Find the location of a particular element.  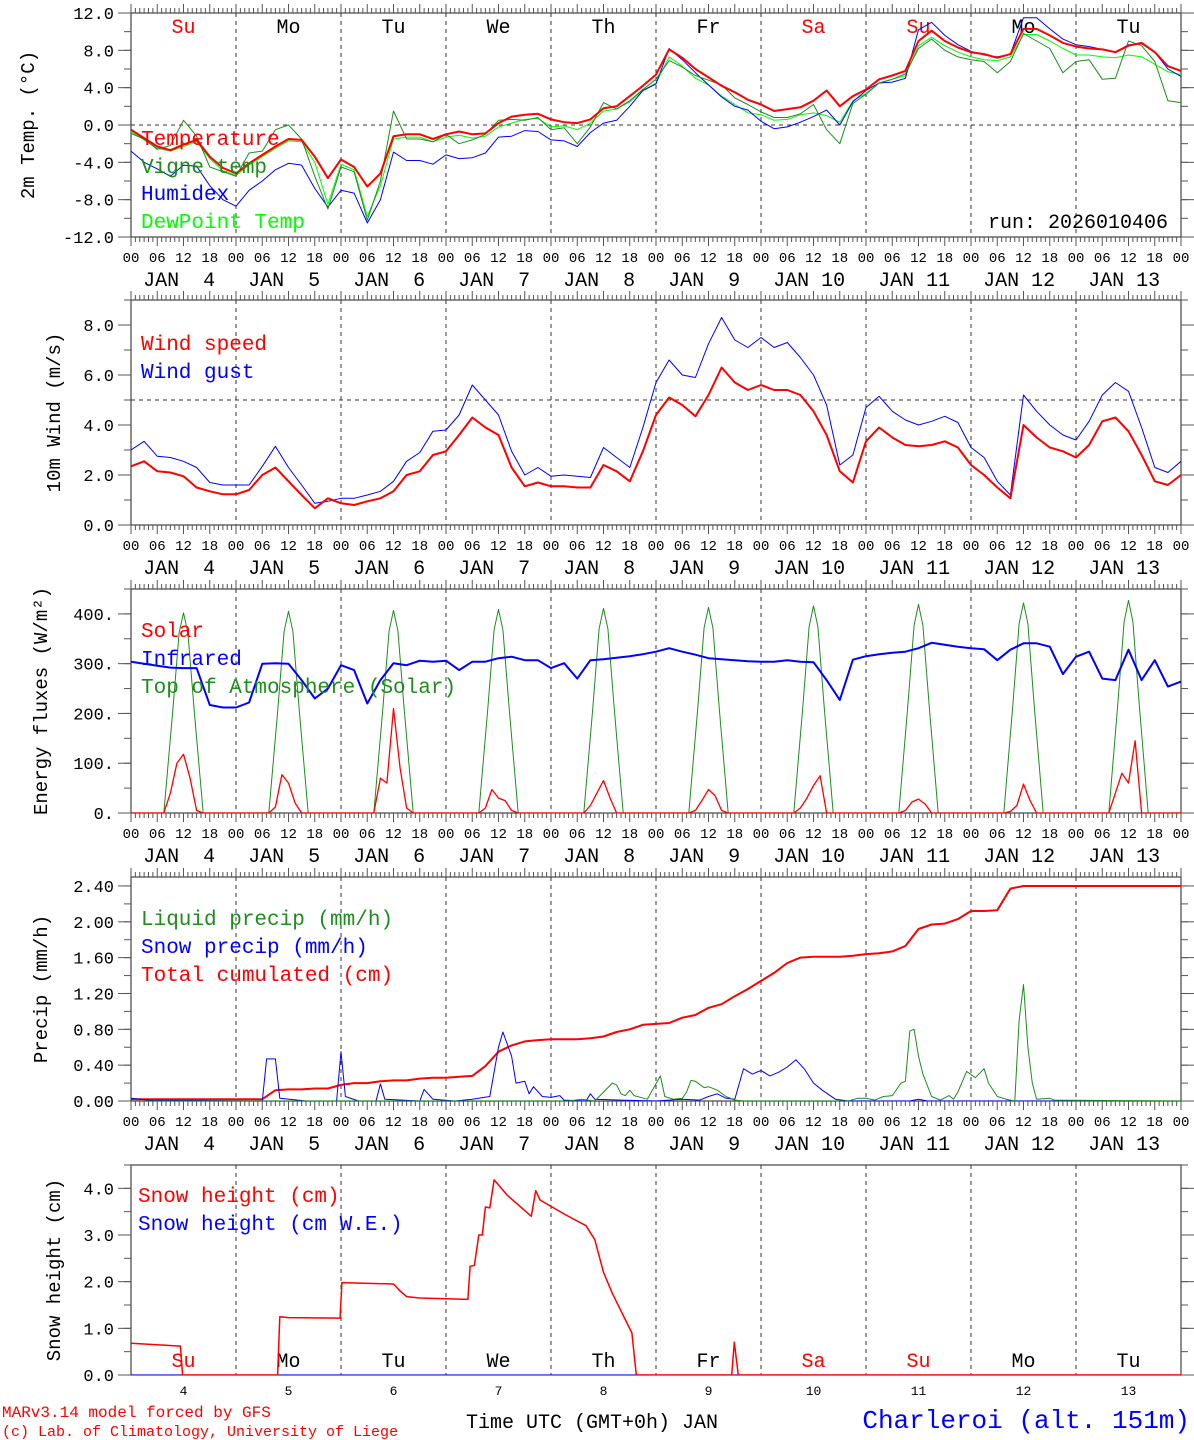

day-number-label: 9 is located at coordinates (709, 1391).